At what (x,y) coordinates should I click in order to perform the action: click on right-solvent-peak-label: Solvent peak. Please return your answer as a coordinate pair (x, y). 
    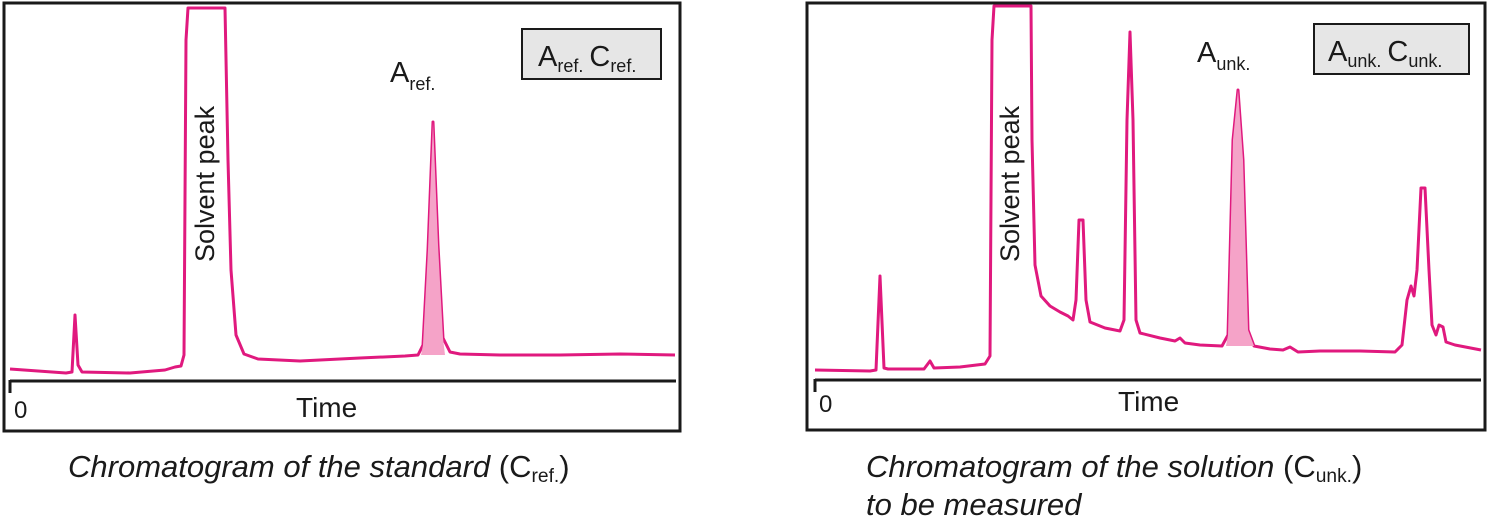
    Looking at the image, I should click on (1010, 183).